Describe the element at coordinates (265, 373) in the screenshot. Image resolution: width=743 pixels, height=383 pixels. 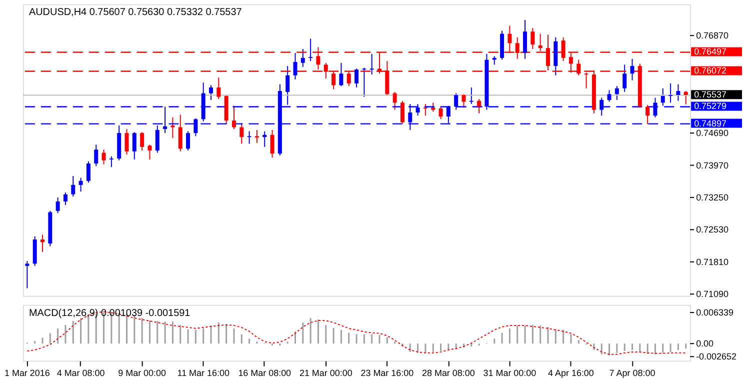
I see `x-tick-label: 16 Mar 08:00` at that location.